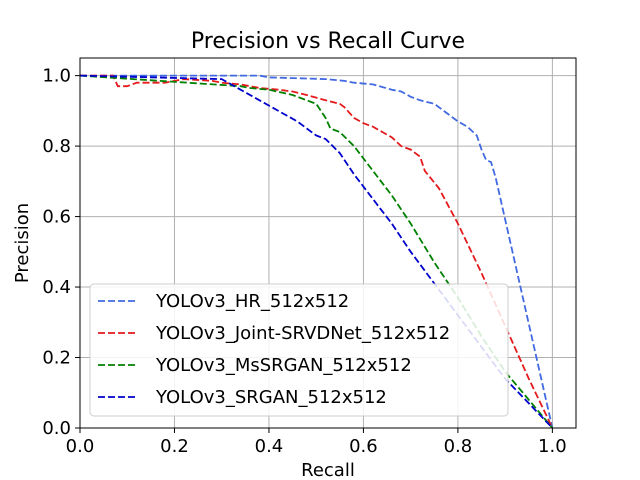  I want to click on x-tick-label: 0.8, so click(458, 446).